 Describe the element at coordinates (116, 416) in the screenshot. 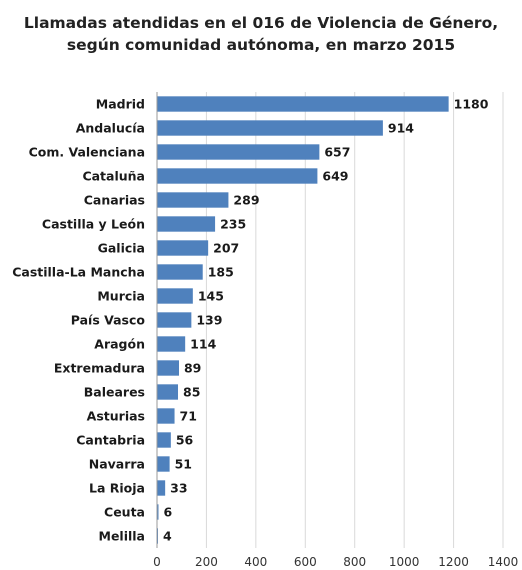

I see `category-label: Asturias` at that location.